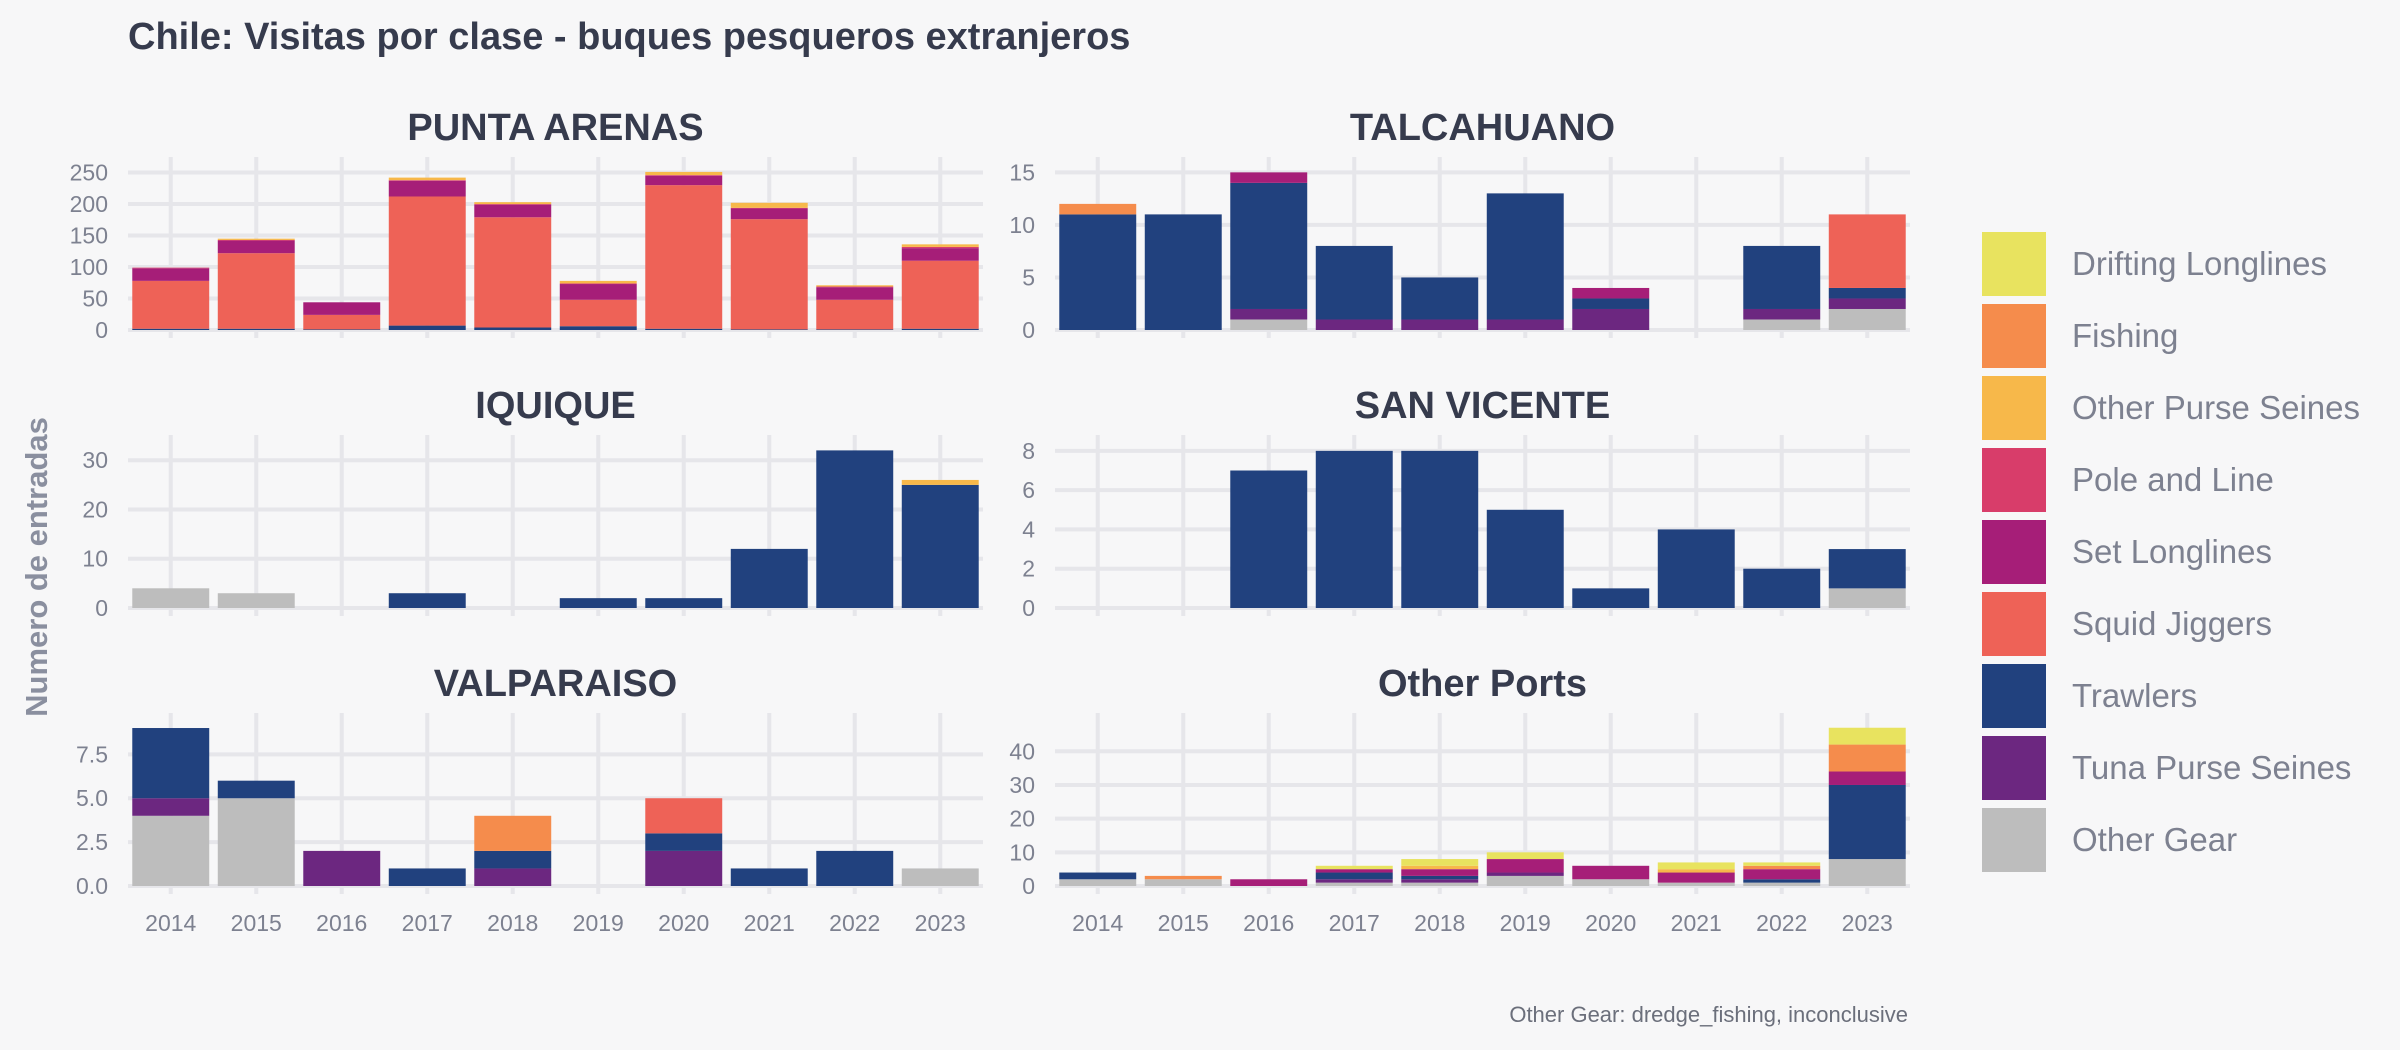 The width and height of the screenshot is (2400, 1050). I want to click on x-tick-label: 2018, so click(1439, 923).